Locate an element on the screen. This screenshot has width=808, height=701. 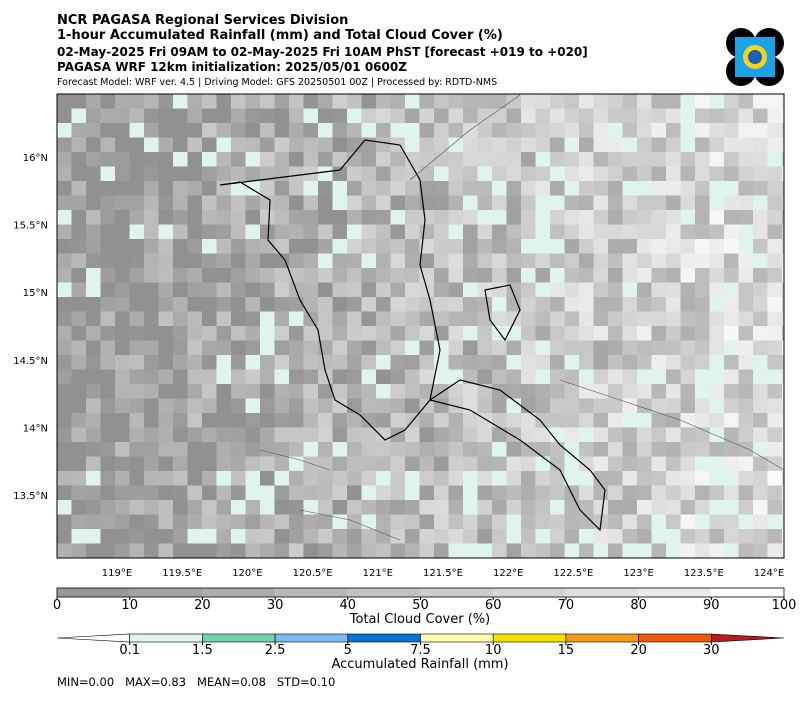
lon-label: 121°E is located at coordinates (378, 573).